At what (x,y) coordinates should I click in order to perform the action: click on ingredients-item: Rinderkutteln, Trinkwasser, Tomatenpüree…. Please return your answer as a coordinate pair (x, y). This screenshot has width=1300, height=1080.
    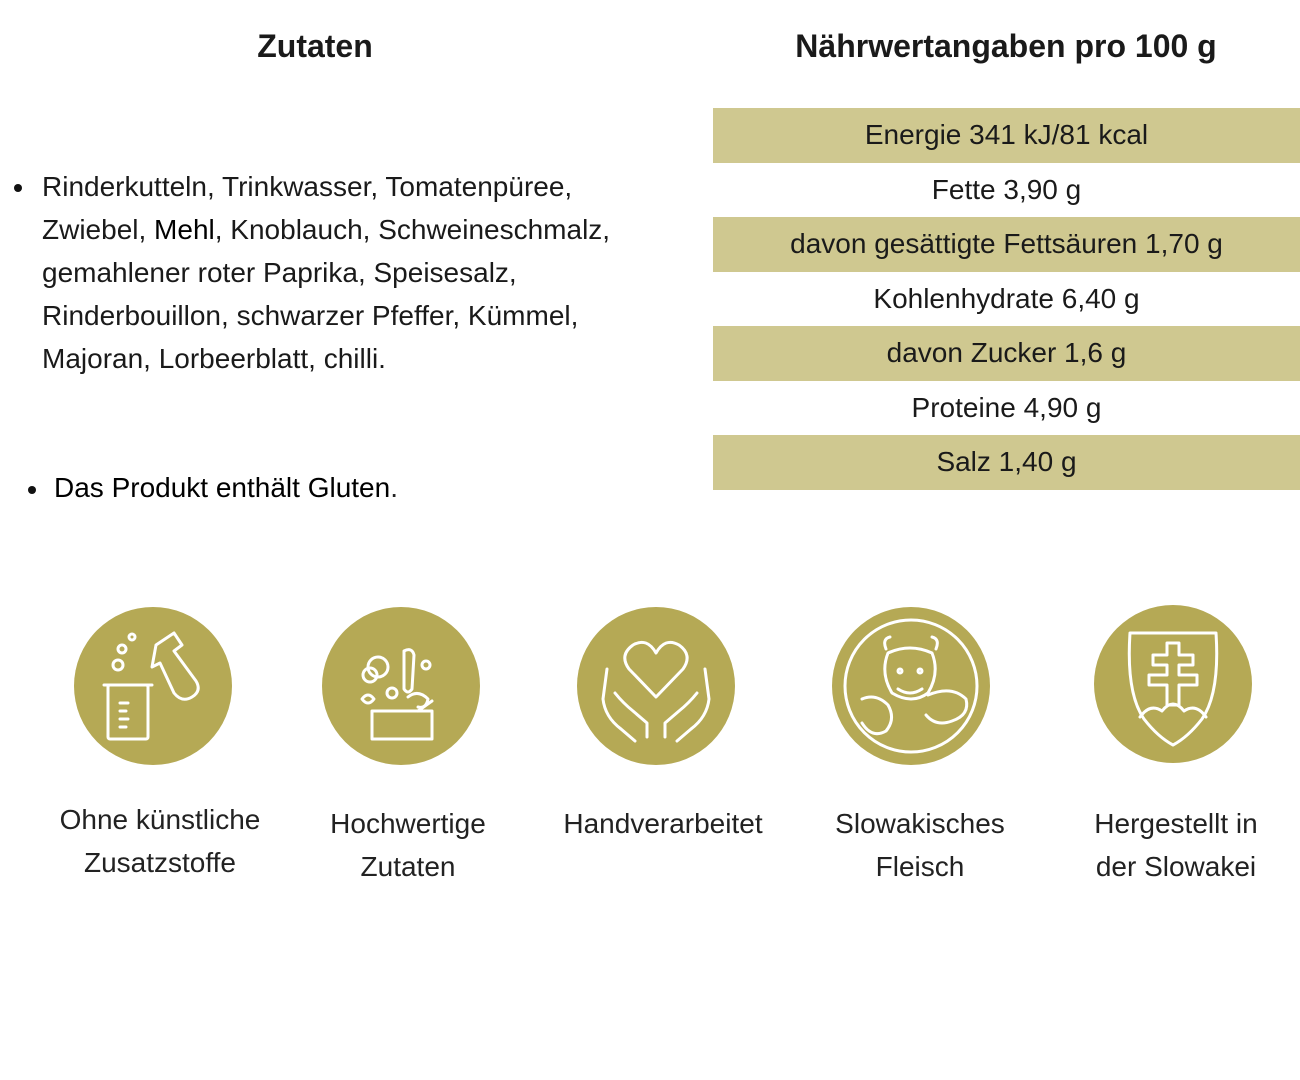
    Looking at the image, I should click on (344, 272).